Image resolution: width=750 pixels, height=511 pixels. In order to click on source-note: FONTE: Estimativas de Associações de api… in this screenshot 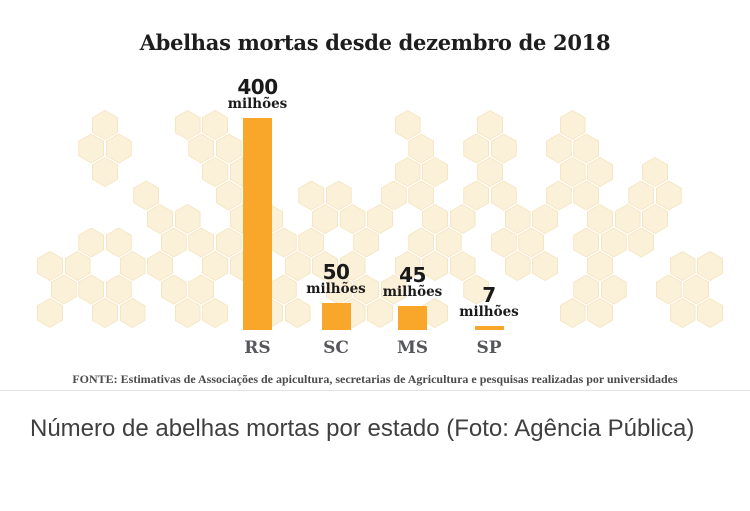, I will do `click(375, 379)`.